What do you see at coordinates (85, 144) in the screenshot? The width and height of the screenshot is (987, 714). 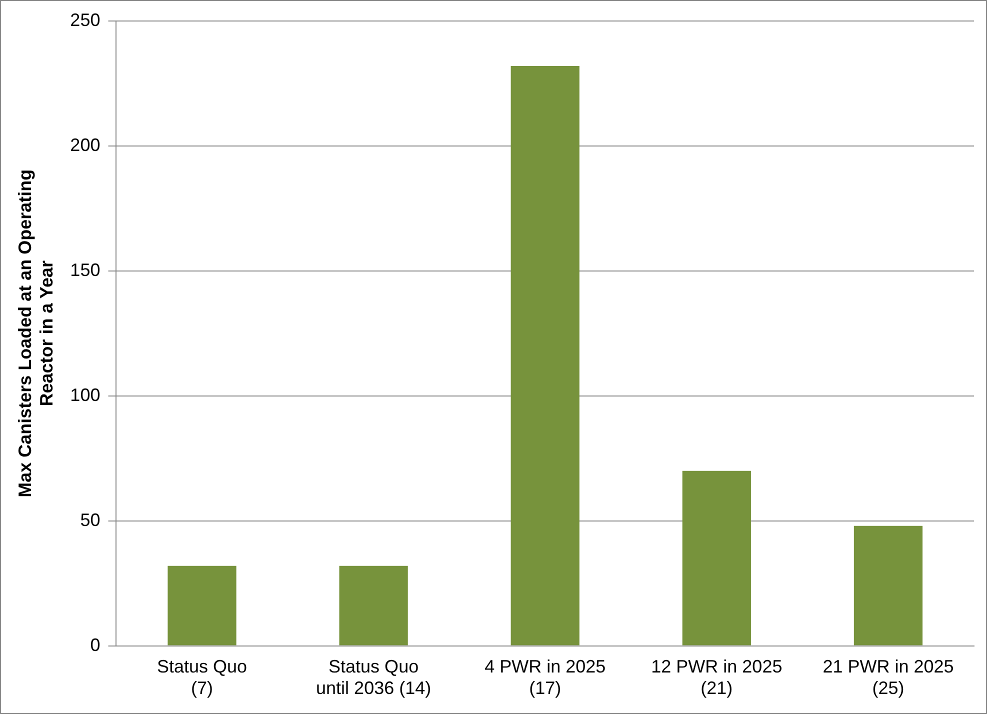 I see `y-tick-label: 200` at bounding box center [85, 144].